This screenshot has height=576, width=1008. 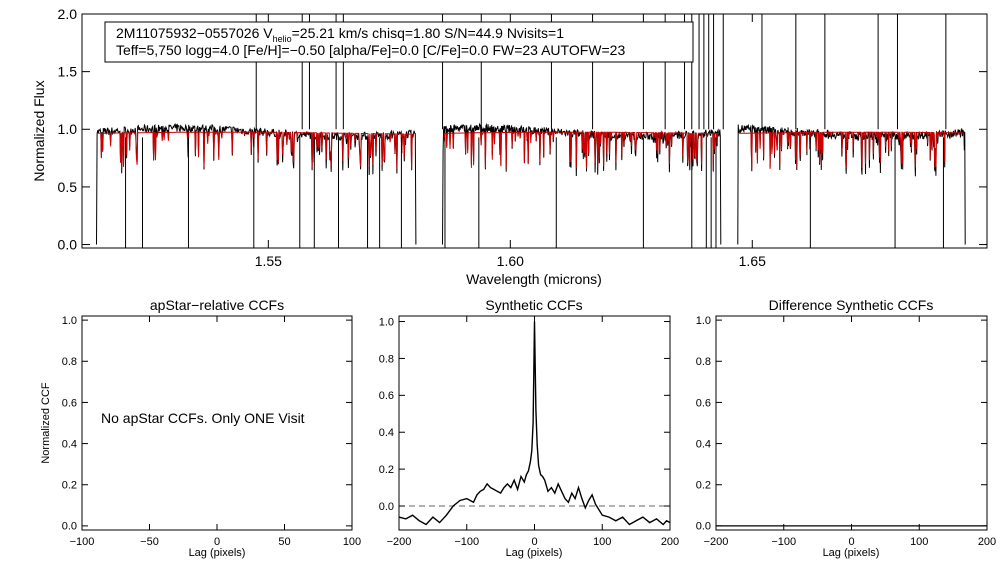 What do you see at coordinates (534, 553) in the screenshot?
I see `ccf-synthetic-x-axis-label: Lag (pixels)` at bounding box center [534, 553].